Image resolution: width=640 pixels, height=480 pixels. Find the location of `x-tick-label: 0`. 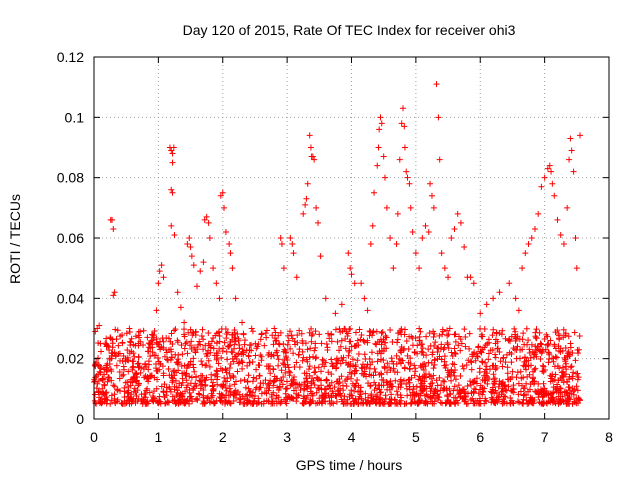

x-tick-label: 0 is located at coordinates (94, 437).